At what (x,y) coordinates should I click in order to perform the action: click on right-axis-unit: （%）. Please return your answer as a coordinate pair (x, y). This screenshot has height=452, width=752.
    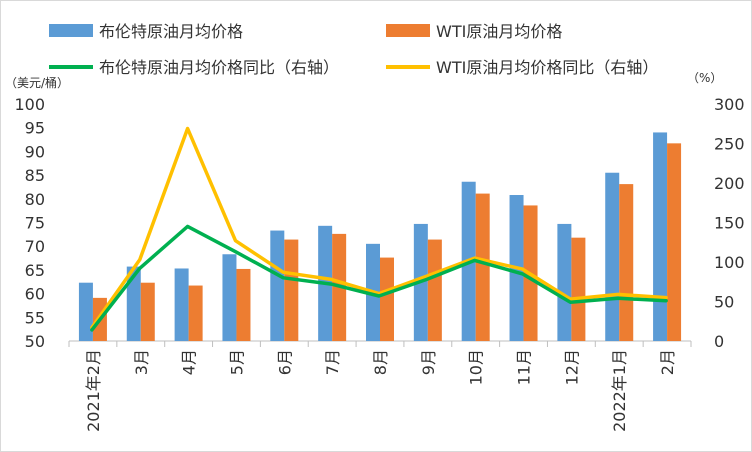
    Looking at the image, I should click on (704, 78).